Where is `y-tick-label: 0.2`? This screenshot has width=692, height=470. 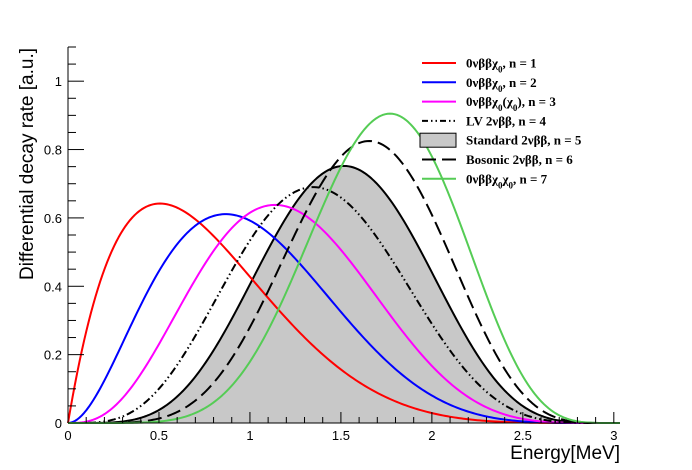 y-tick-label: 0.2 is located at coordinates (53, 355).